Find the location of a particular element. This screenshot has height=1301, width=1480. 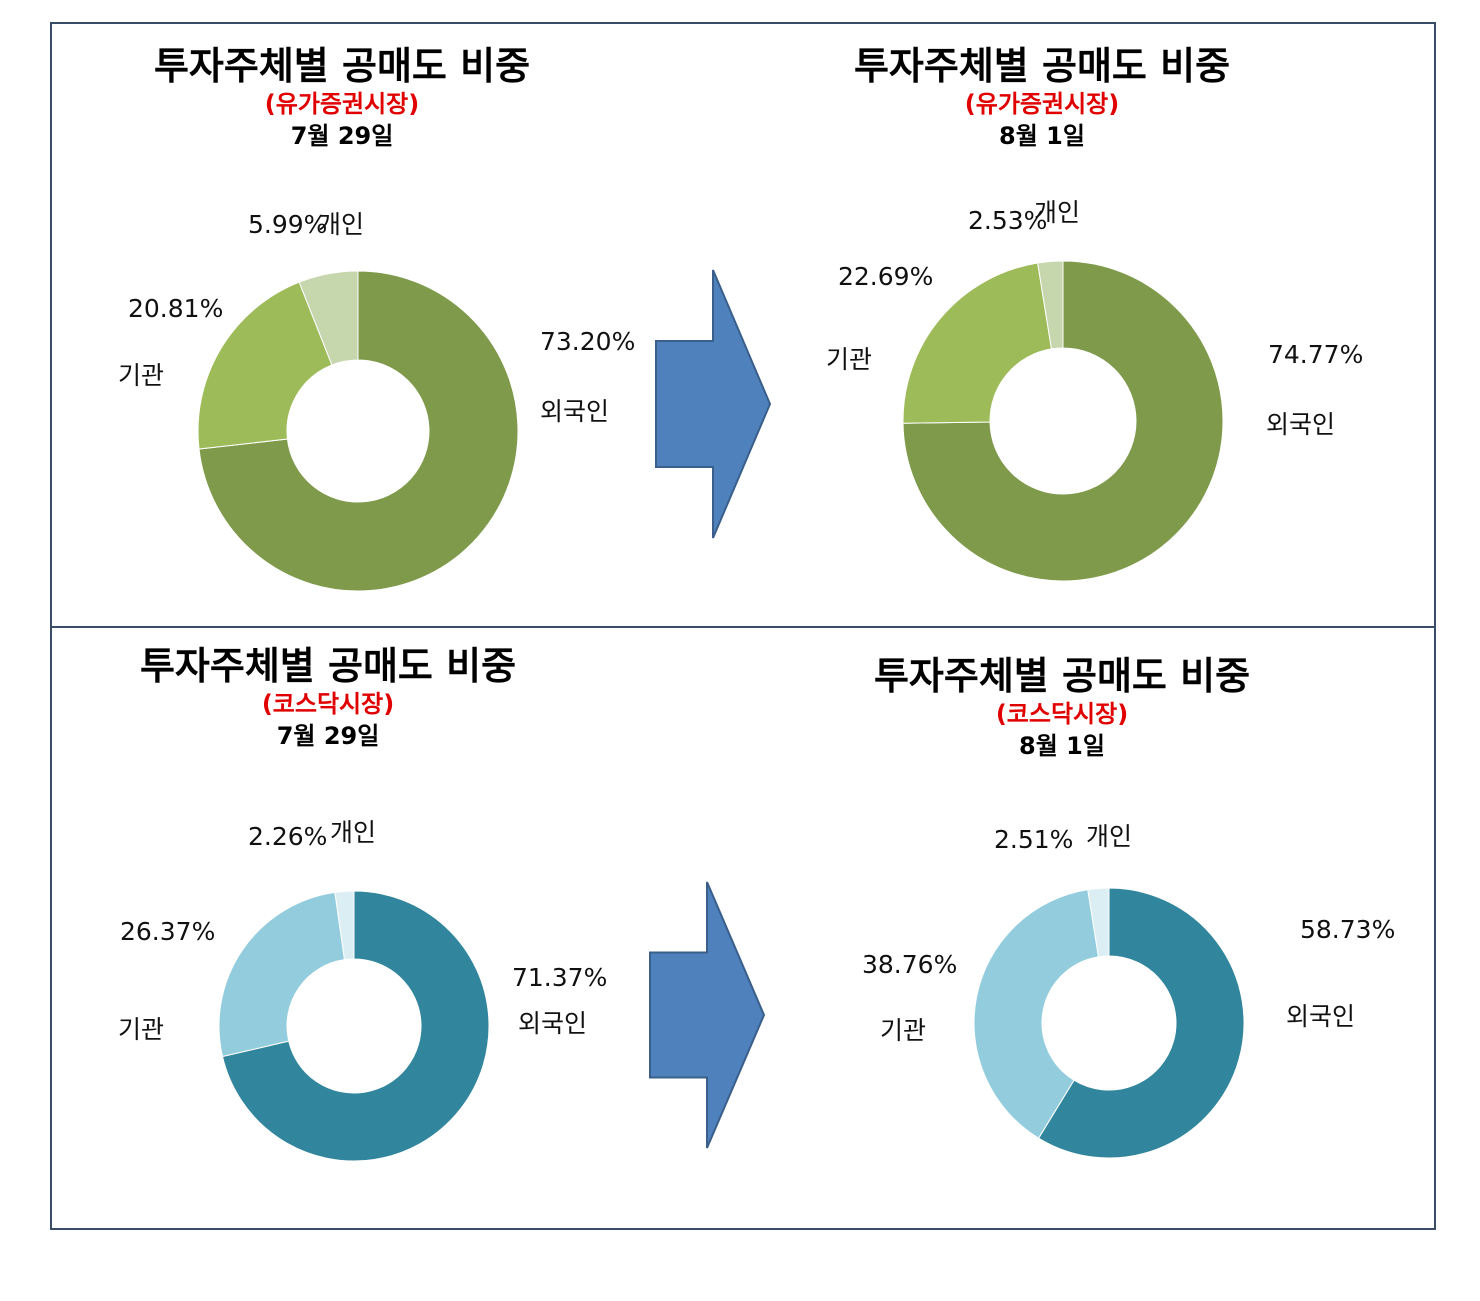

value-label: 73.20% is located at coordinates (587, 341).